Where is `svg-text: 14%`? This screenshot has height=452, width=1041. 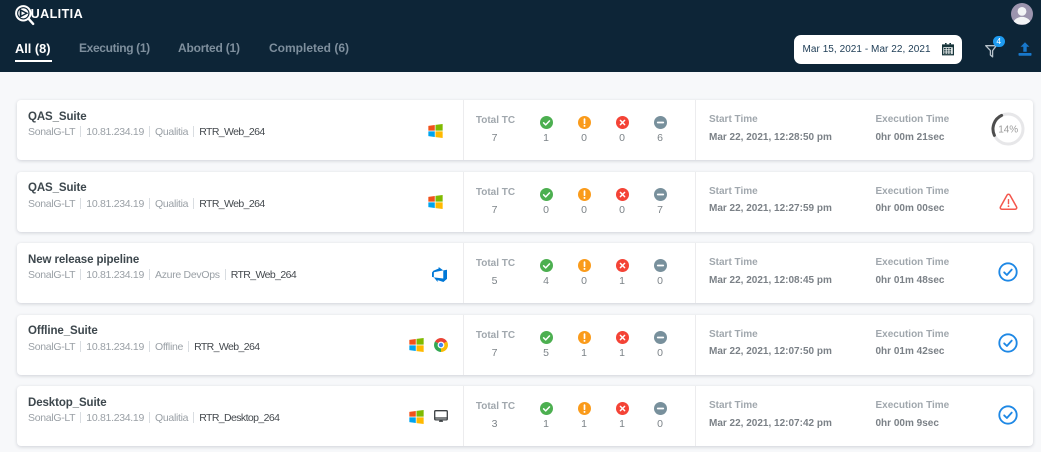 svg-text: 14% is located at coordinates (1008, 130).